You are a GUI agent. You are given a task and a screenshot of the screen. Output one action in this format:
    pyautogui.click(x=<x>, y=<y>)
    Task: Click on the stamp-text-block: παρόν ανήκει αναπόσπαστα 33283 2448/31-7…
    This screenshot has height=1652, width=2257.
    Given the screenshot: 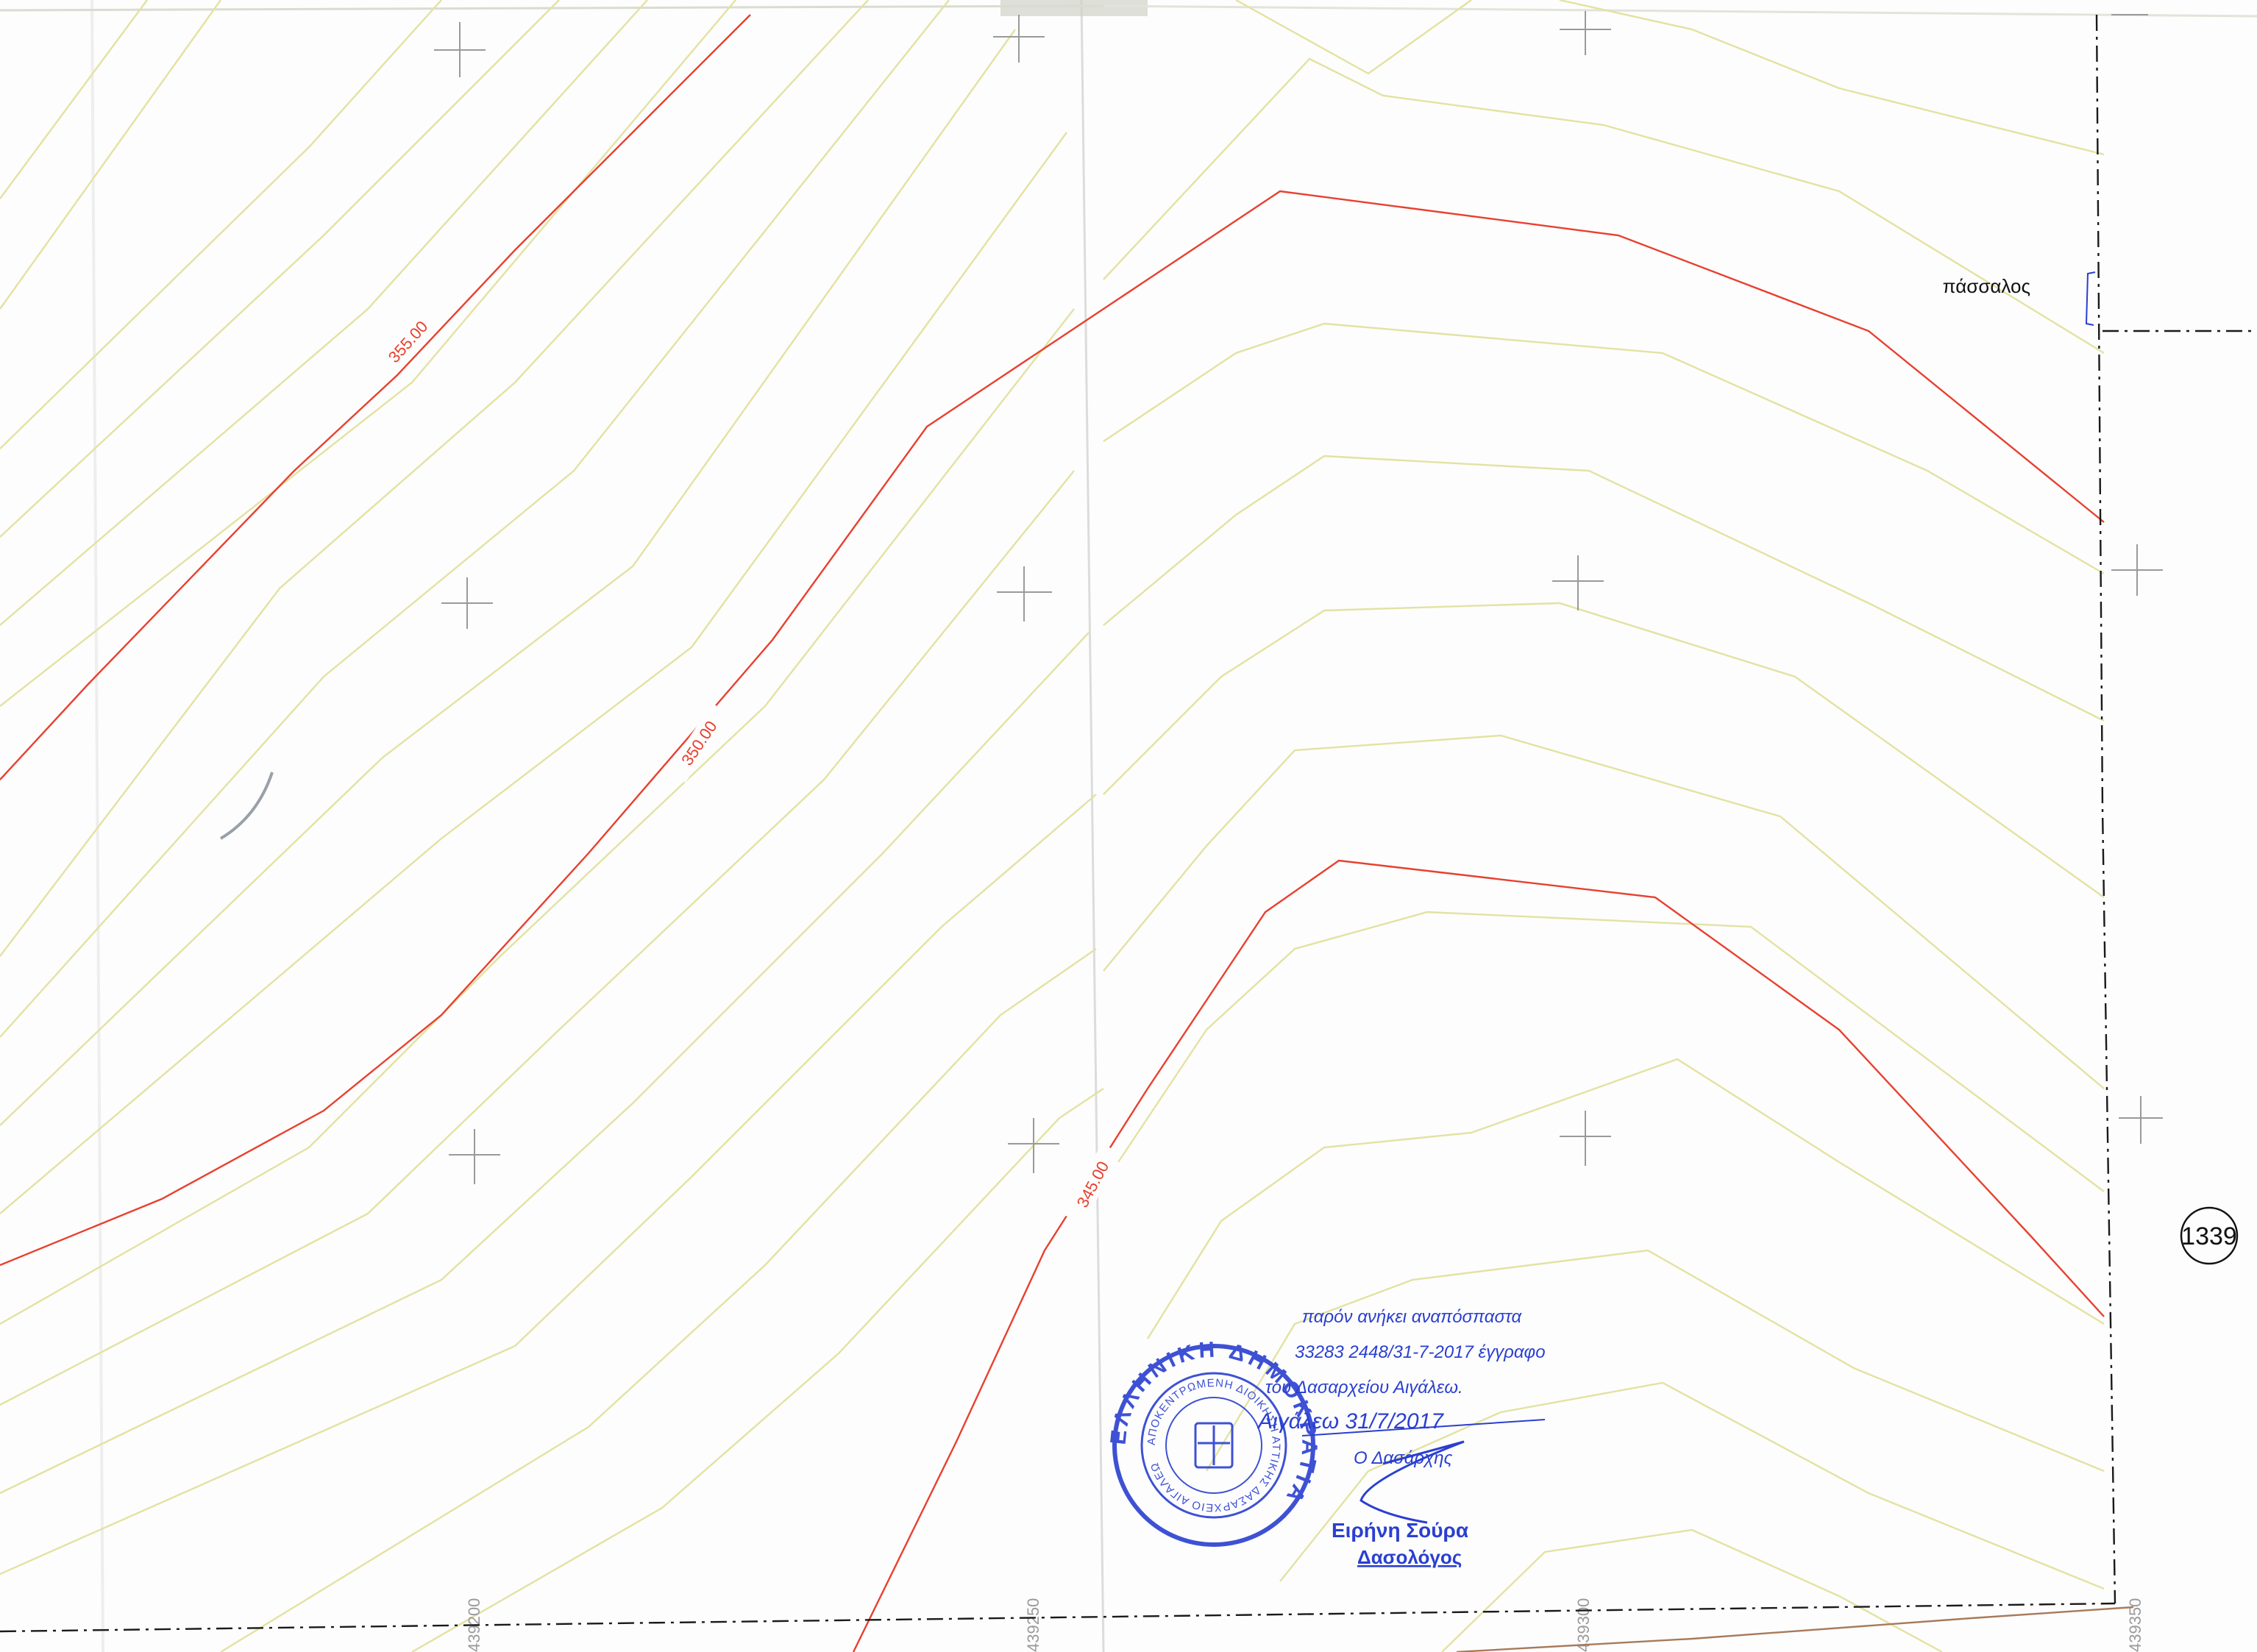 What is the action you would take?
    pyautogui.click(x=1401, y=1438)
    